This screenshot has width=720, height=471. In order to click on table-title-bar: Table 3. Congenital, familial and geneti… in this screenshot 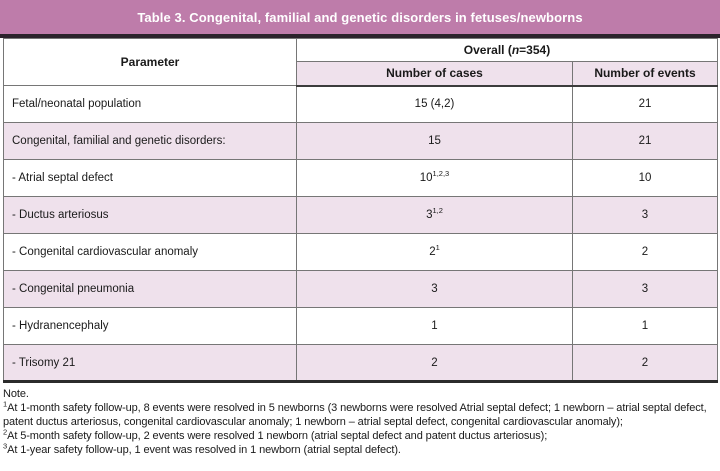, I will do `click(360, 19)`.